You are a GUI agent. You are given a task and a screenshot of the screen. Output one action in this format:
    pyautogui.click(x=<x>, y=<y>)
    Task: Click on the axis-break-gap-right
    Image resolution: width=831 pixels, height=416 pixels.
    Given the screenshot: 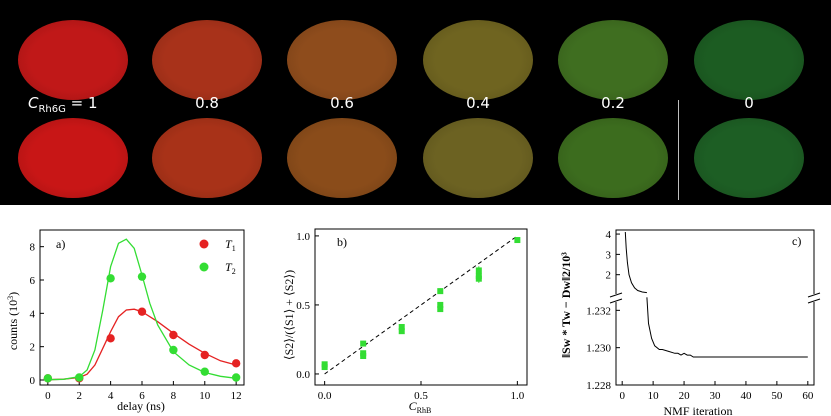 What is the action you would take?
    pyautogui.click(x=814, y=298)
    